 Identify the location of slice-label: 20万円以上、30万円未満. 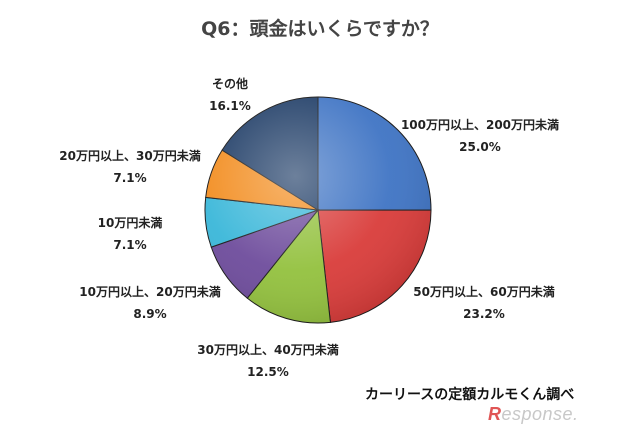
(129, 155).